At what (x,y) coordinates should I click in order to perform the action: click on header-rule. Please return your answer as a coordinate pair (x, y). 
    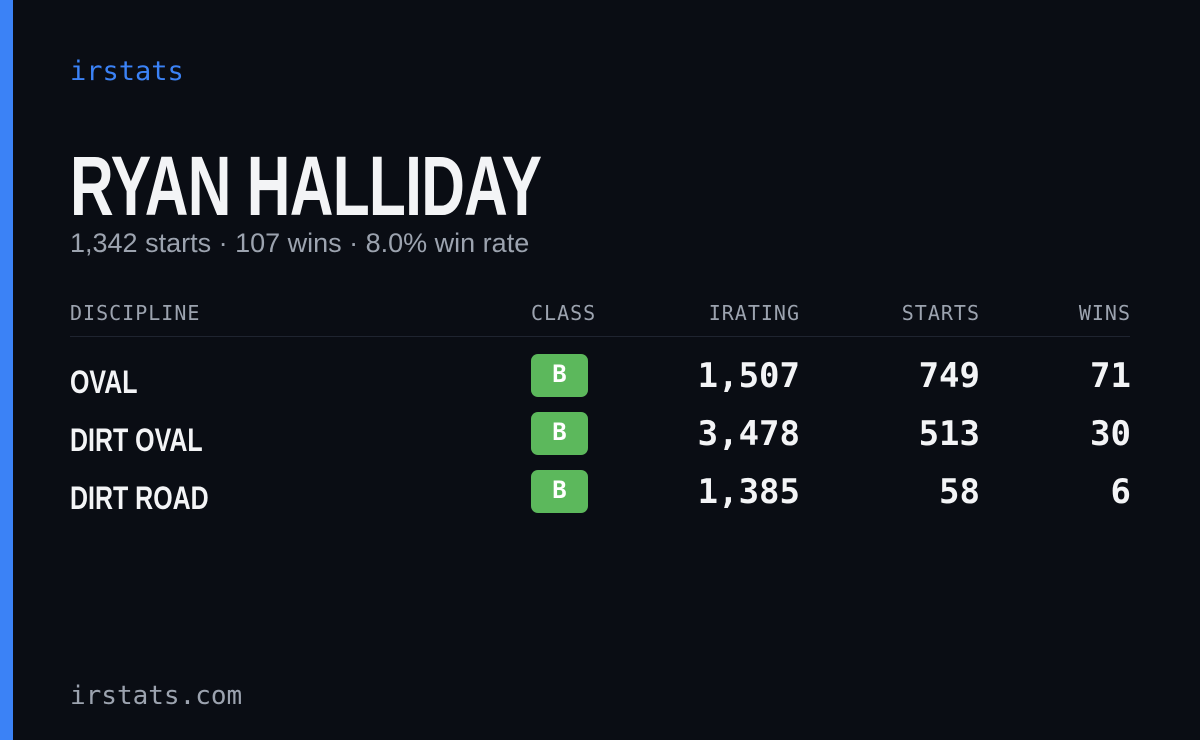
    Looking at the image, I should click on (600, 336).